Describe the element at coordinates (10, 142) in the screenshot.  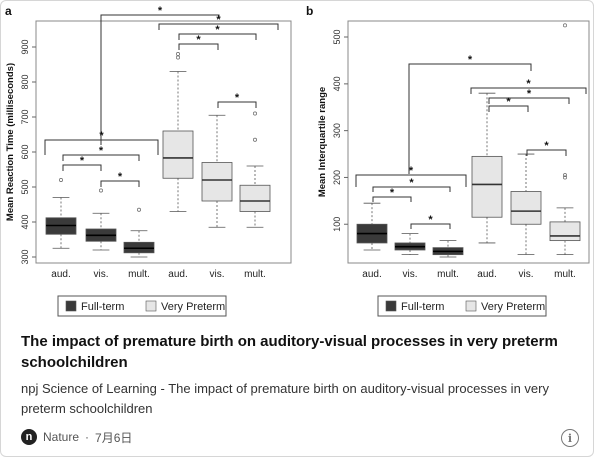
I see `y-axis-label: Mean Reaction Time (milliseconds)` at that location.